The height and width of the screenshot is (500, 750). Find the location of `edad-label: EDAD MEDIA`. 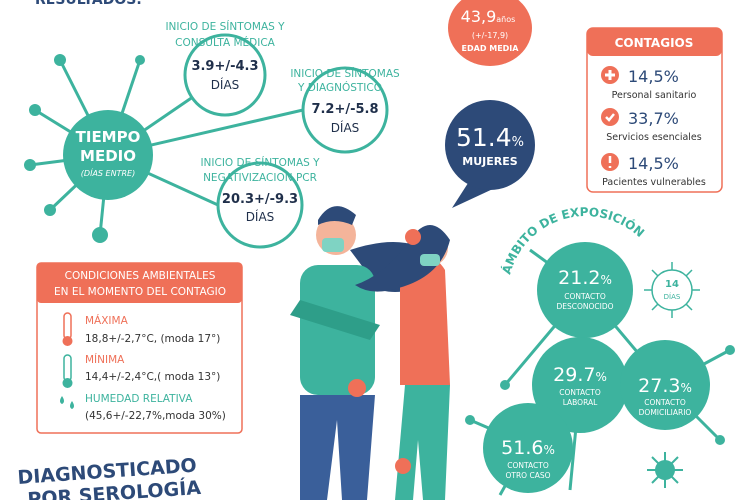

edad-label: EDAD MEDIA is located at coordinates (491, 48).